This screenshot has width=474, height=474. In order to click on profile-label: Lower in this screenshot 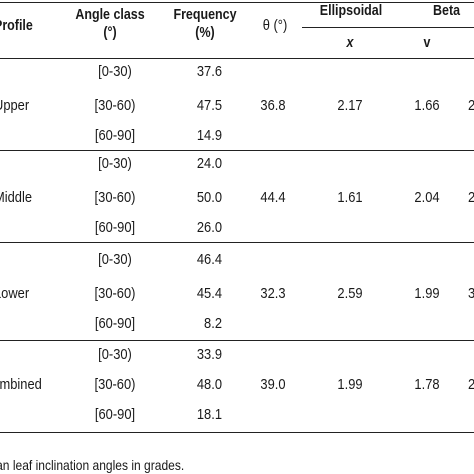, I will do `click(15, 293)`.